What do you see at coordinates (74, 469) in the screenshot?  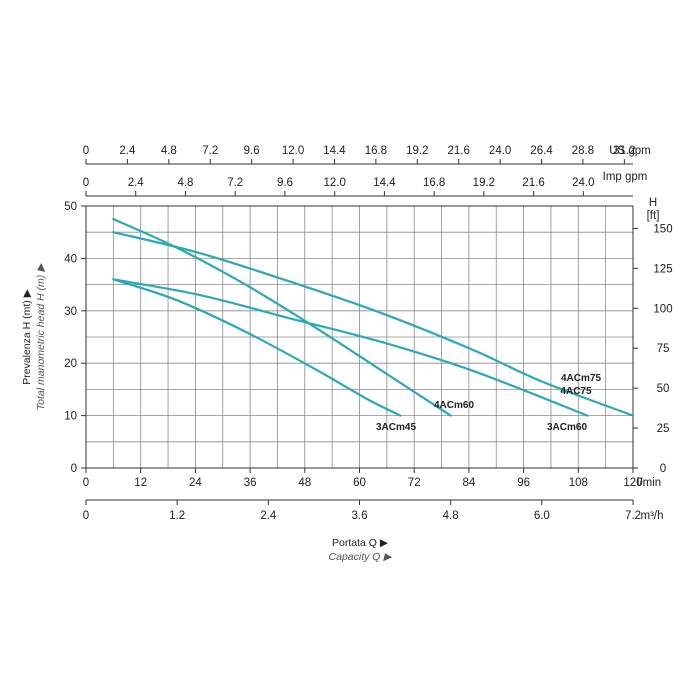 I see `left-axis-tick-label: 0` at bounding box center [74, 469].